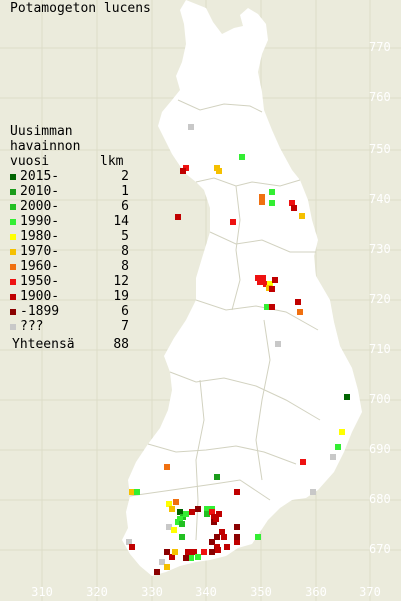  I want to click on y-tick-label: 750, so click(380, 149).